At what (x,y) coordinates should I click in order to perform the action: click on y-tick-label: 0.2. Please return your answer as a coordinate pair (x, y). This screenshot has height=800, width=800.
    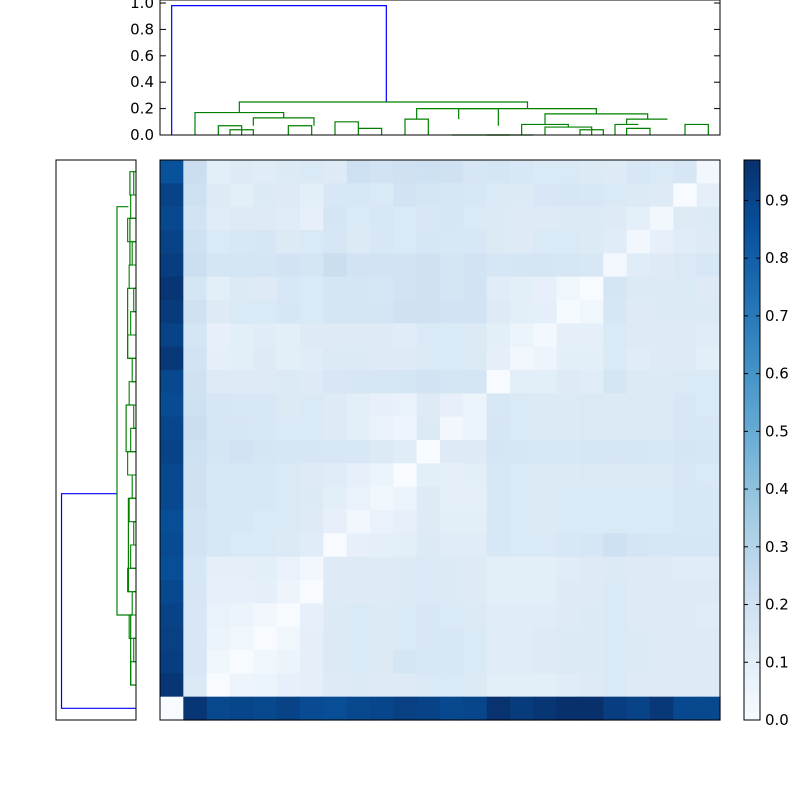
    Looking at the image, I should click on (142, 109).